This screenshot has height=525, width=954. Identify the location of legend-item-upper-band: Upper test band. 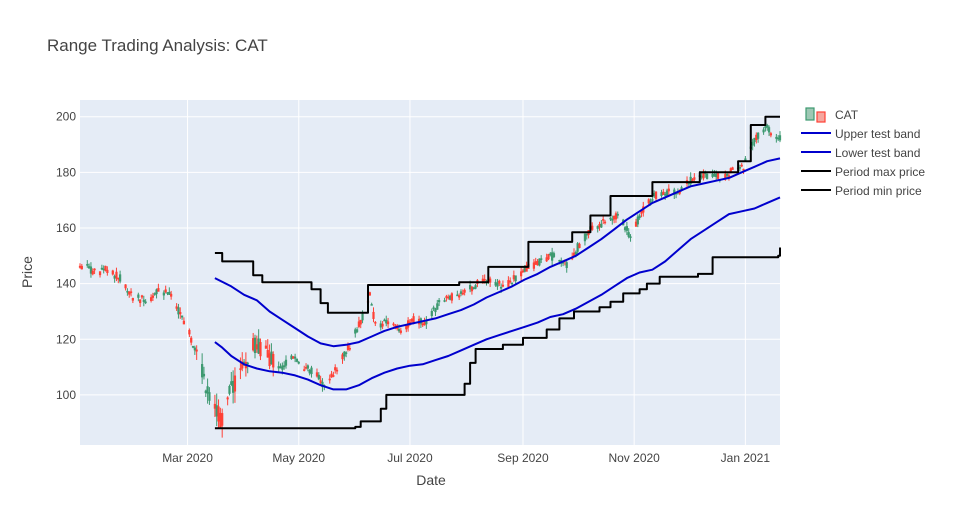
(860, 134).